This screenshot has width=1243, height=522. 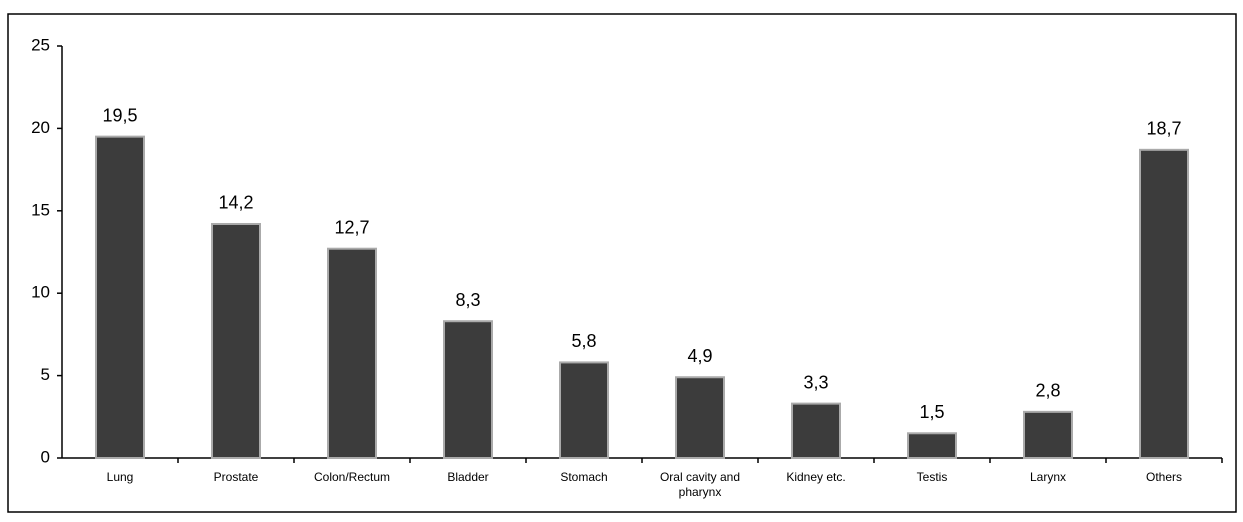 I want to click on y-tick-label: 0, so click(x=45, y=456).